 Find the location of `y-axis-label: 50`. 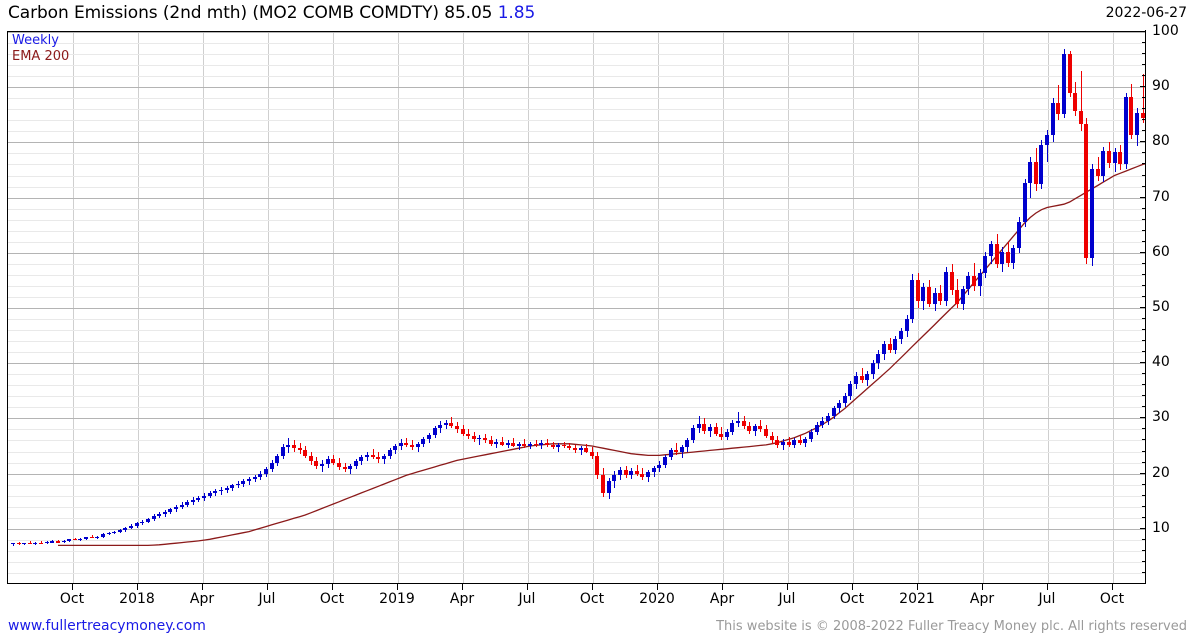

y-axis-label: 50 is located at coordinates (1161, 307).